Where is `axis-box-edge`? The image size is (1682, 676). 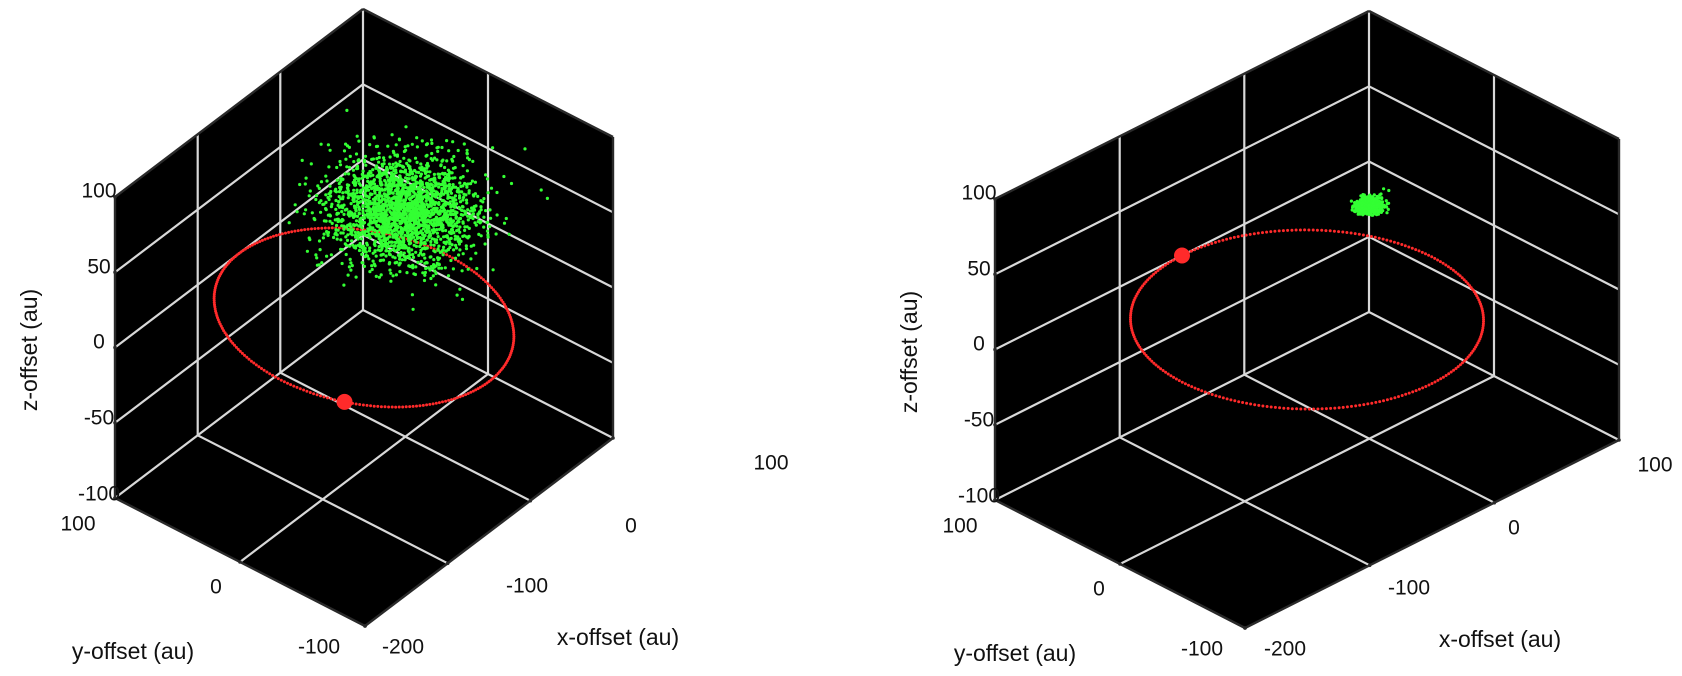 axis-box-edge is located at coordinates (488, 73).